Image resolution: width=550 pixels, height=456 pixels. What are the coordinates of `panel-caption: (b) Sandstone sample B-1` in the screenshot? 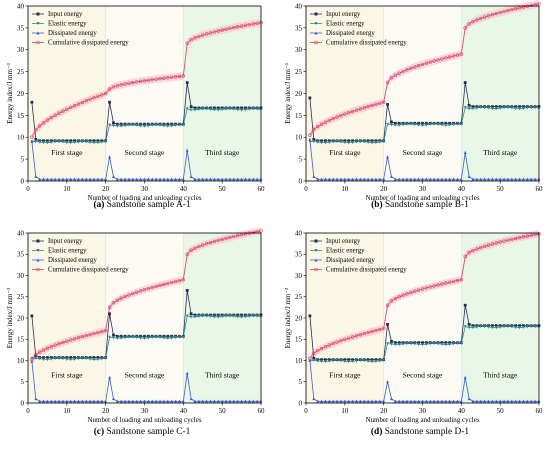 It's located at (420, 204).